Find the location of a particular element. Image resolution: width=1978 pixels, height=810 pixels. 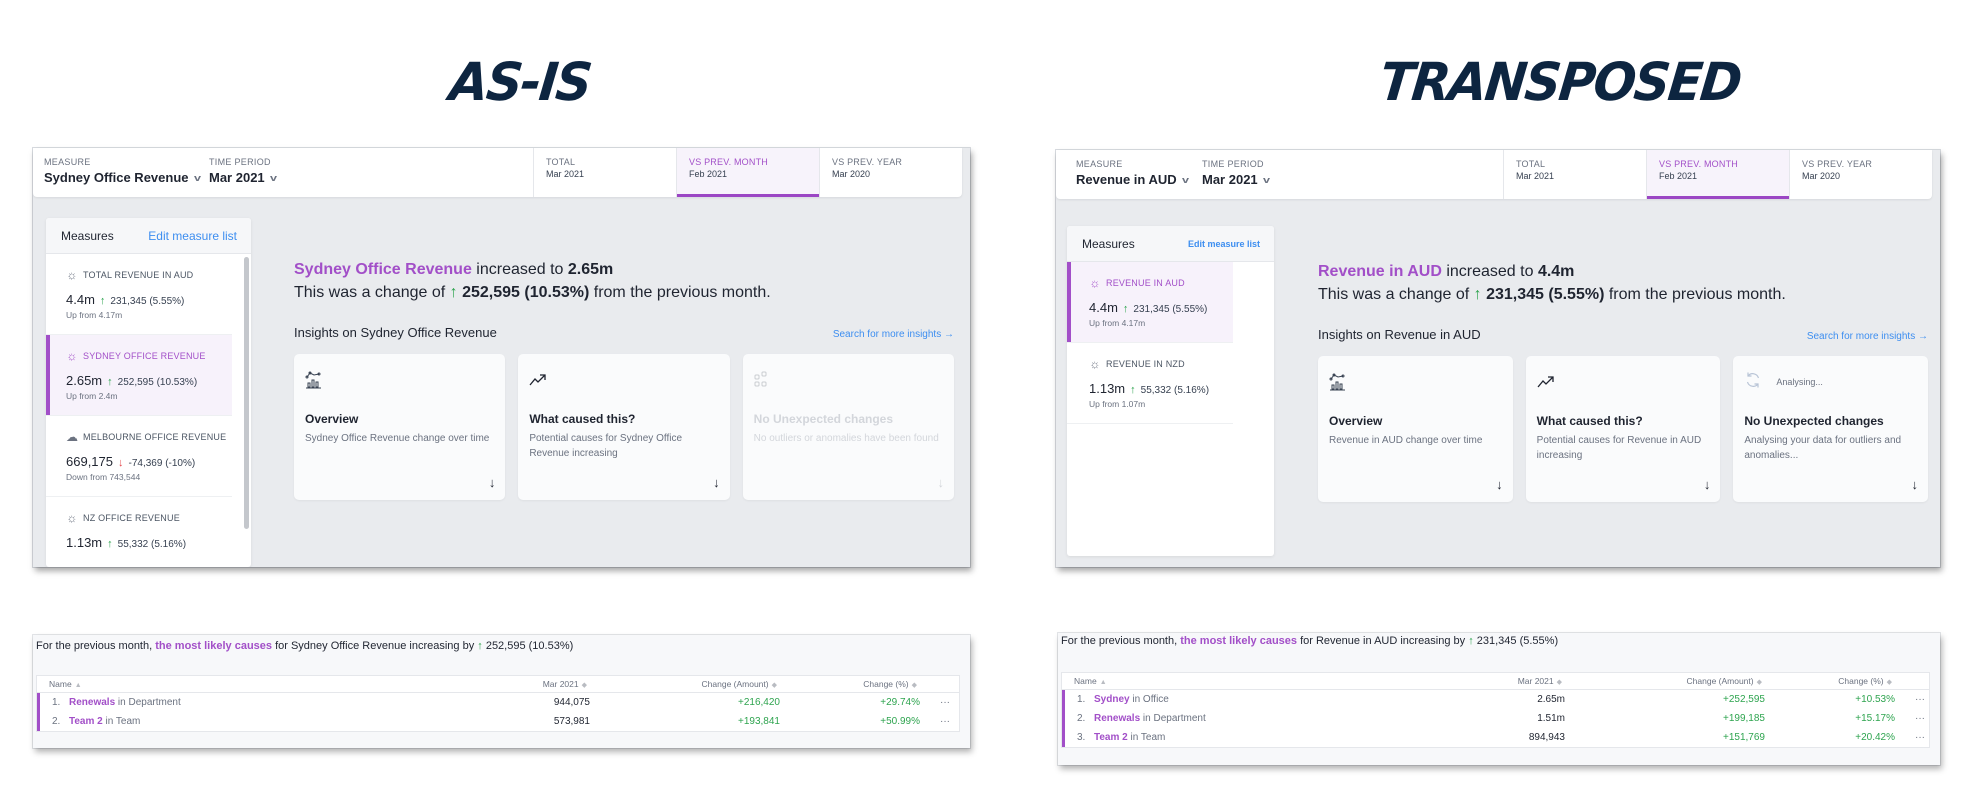

measure-name: NZ OFFICE REVENUE is located at coordinates (131, 518).